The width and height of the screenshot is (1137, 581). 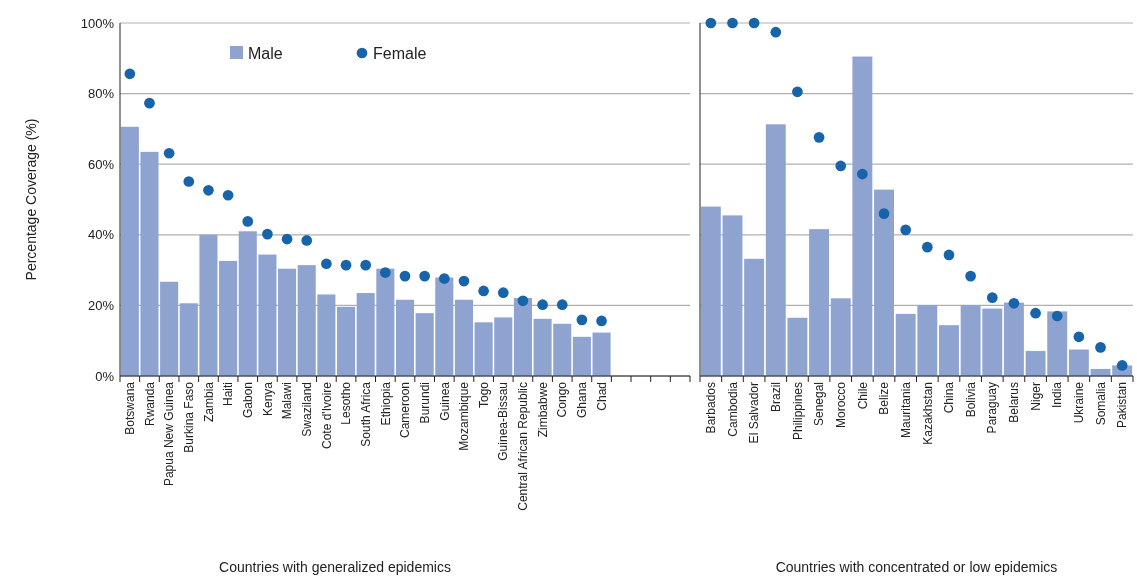 What do you see at coordinates (582, 400) in the screenshot?
I see `x-tick-label: Ghana` at bounding box center [582, 400].